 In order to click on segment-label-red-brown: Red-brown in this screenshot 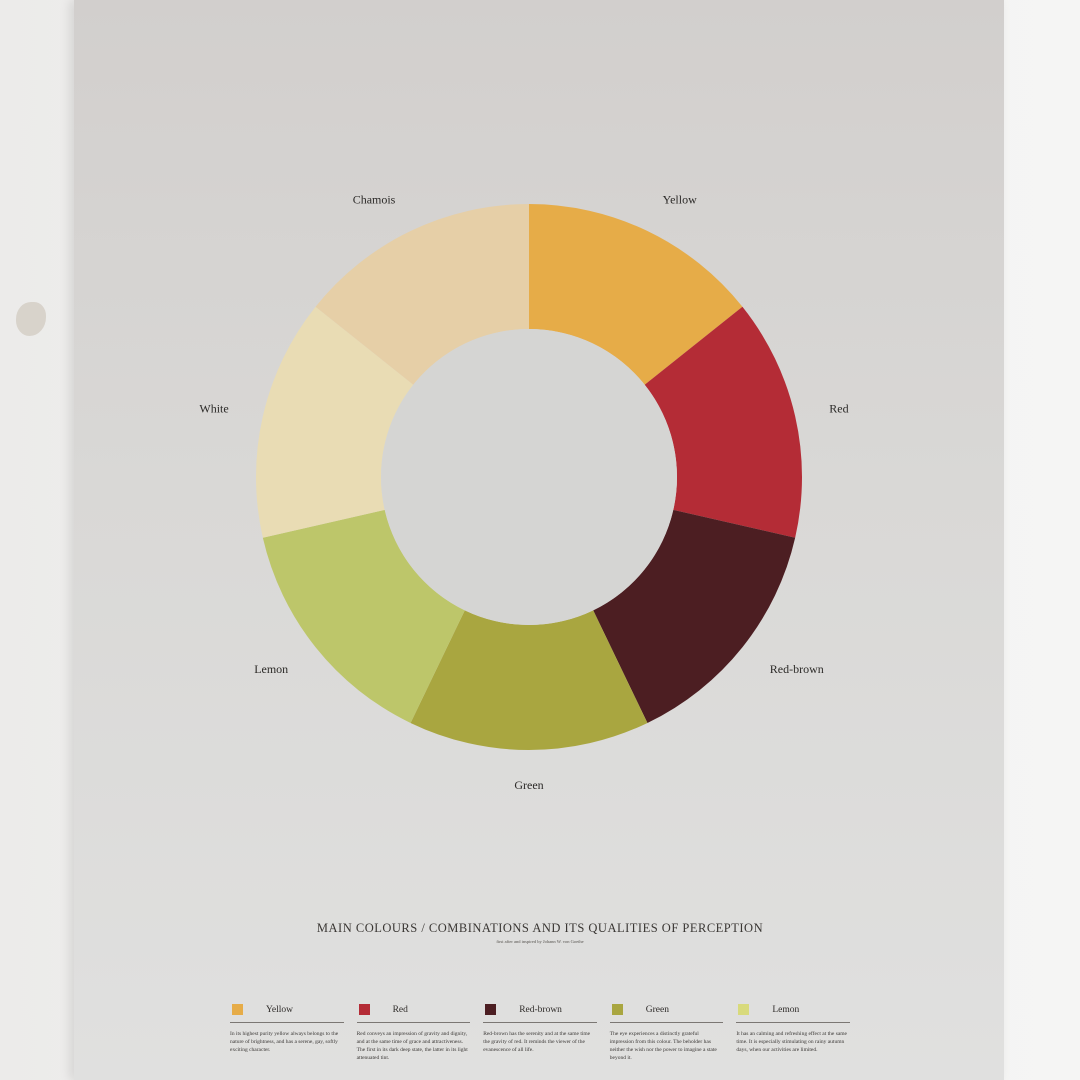, I will do `click(797, 669)`.